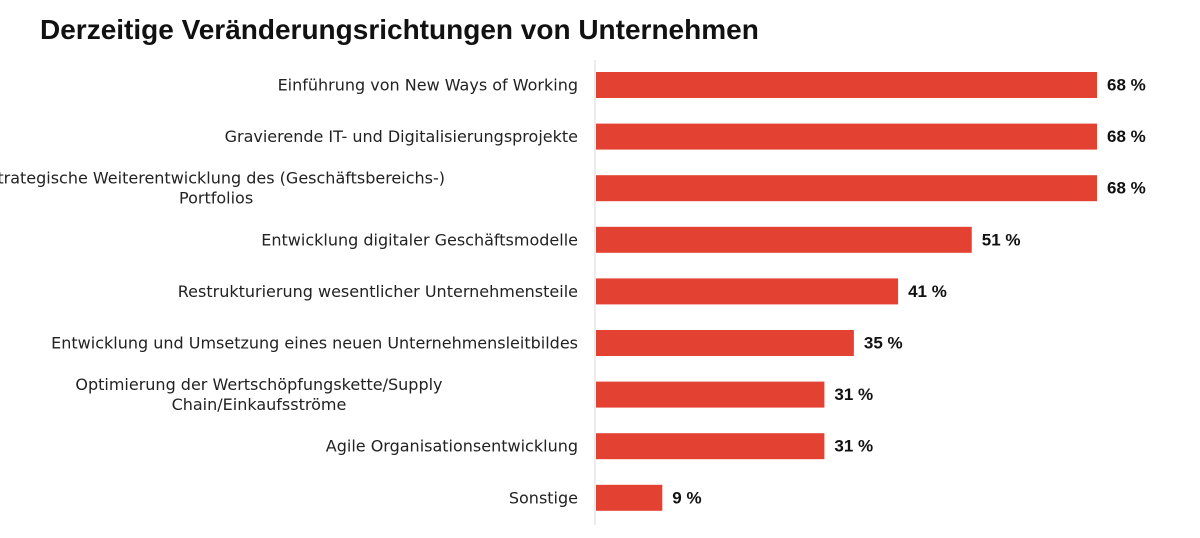 This screenshot has height=538, width=1200. Describe the element at coordinates (259, 404) in the screenshot. I see `category-label-line: Chain/Einkaufsströme` at that location.